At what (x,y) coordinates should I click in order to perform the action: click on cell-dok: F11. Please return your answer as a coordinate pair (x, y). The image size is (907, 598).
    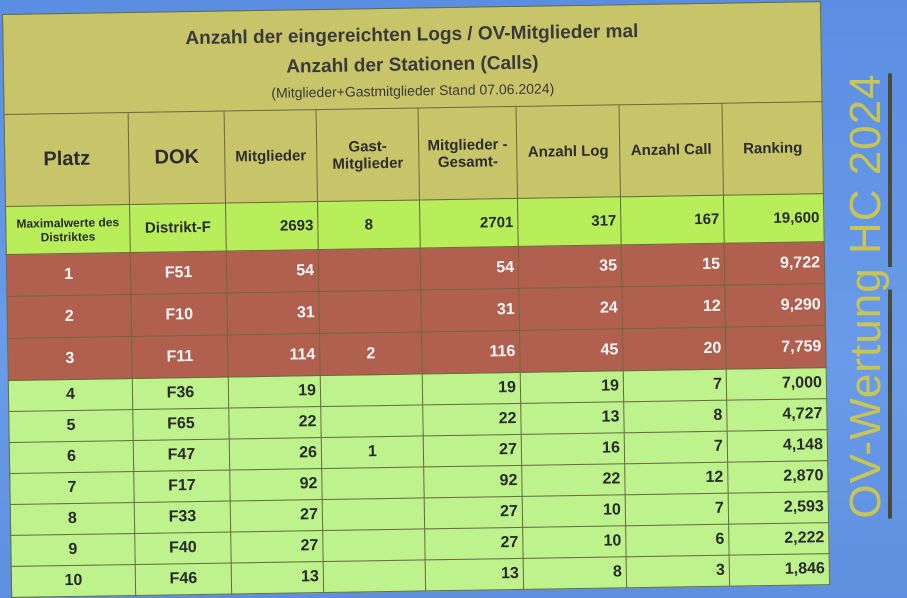
    Looking at the image, I should click on (180, 356).